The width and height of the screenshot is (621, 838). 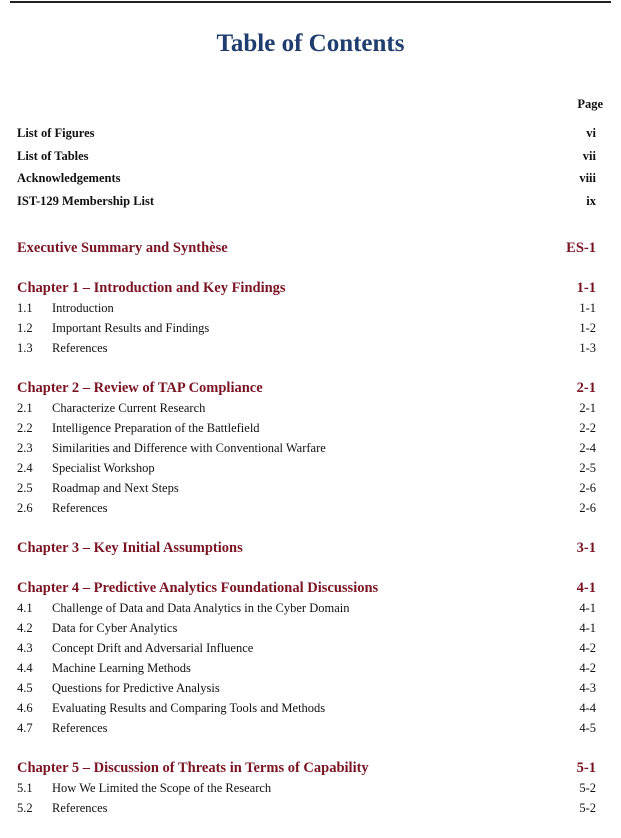 What do you see at coordinates (306, 508) in the screenshot?
I see `section-entry: 2.6 References 2-6` at bounding box center [306, 508].